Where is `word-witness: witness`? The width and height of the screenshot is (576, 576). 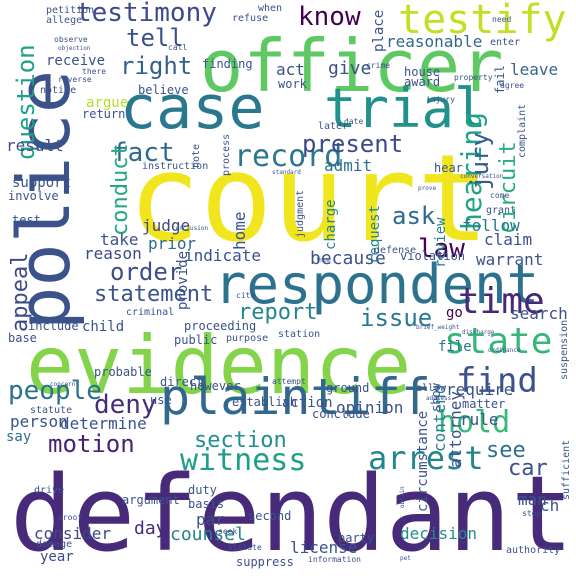
word-witness: witness is located at coordinates (243, 460).